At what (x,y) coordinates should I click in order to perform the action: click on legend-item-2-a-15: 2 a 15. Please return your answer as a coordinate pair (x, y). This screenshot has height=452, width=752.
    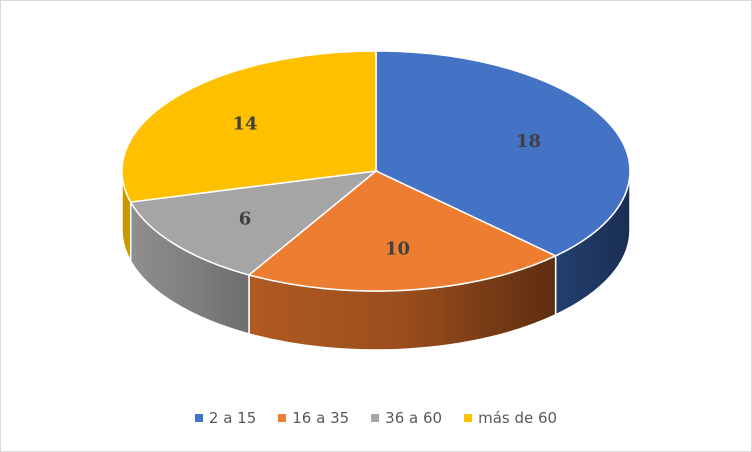
    Looking at the image, I should click on (225, 418).